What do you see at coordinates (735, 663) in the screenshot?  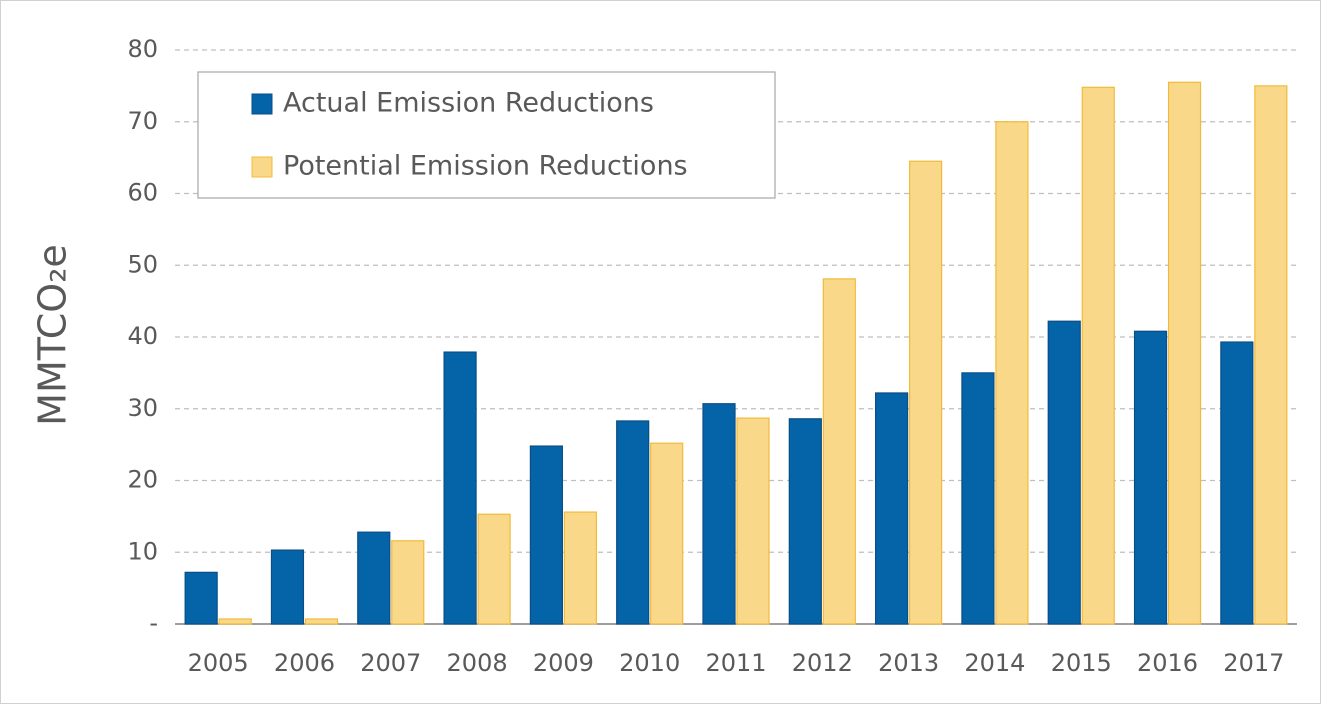 I see `x-tick-label: 2011` at bounding box center [735, 663].